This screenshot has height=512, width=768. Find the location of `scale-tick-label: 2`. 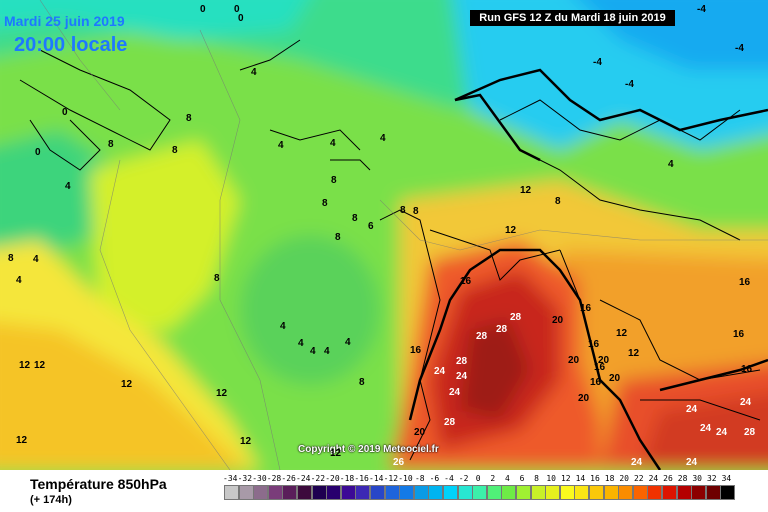

scale-tick-label: 2 is located at coordinates (493, 478).